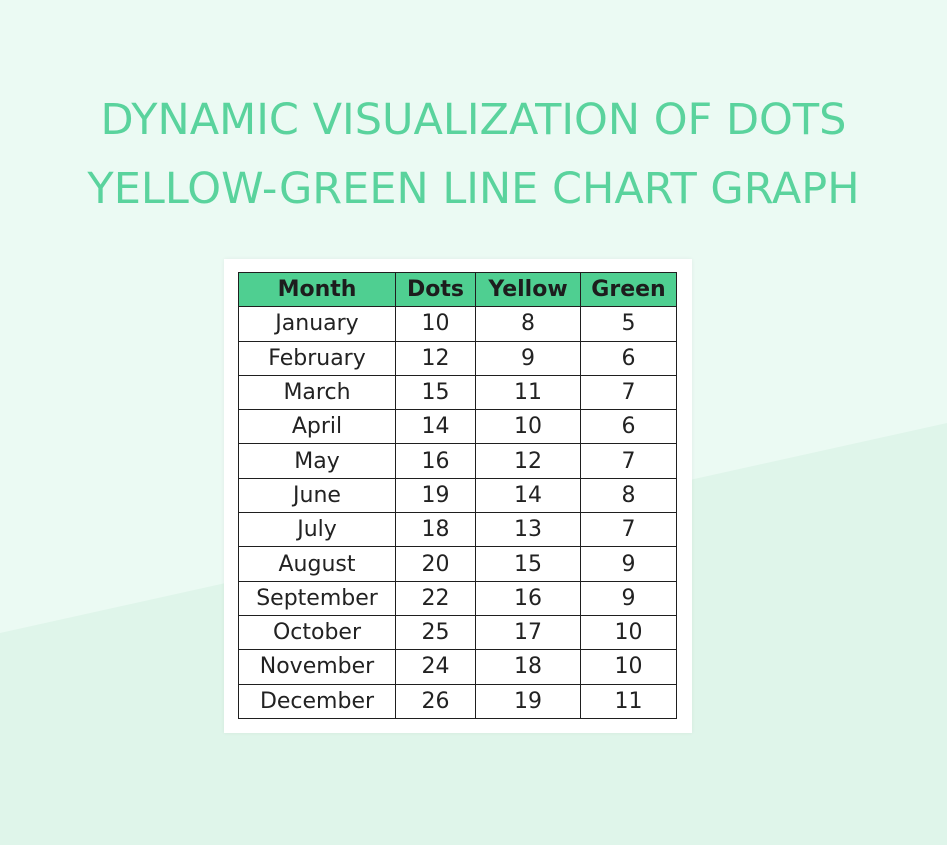 The height and width of the screenshot is (845, 947). I want to click on table-header-row: Month Dots Yellow Green, so click(457, 289).